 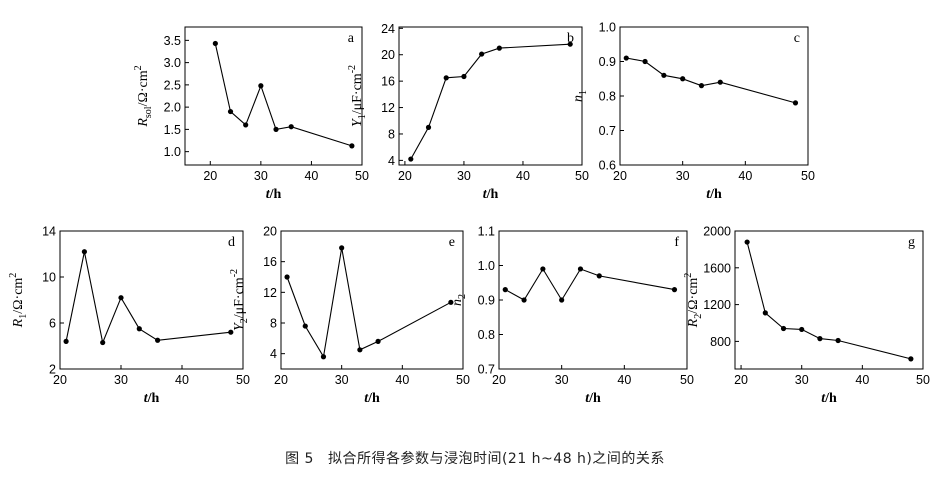 I want to click on chart-d: 20 30 40 50 2 6 10 14 t/h R1/Ω·cm2 d, so click(x=129, y=316).